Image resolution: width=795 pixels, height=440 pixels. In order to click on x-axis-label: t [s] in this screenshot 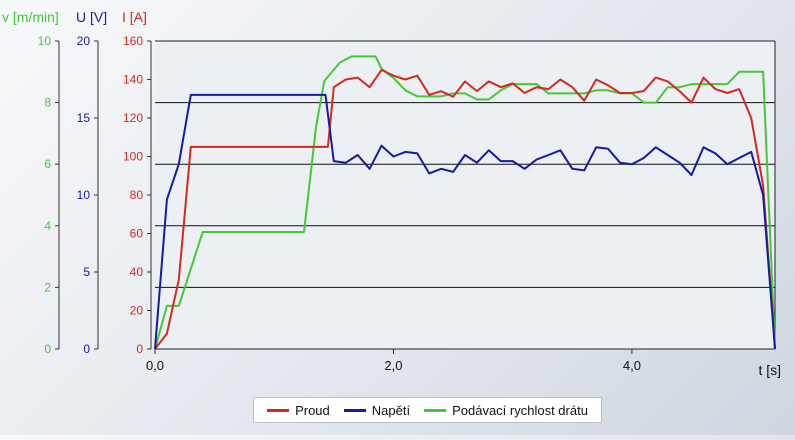, I will do `click(769, 370)`.